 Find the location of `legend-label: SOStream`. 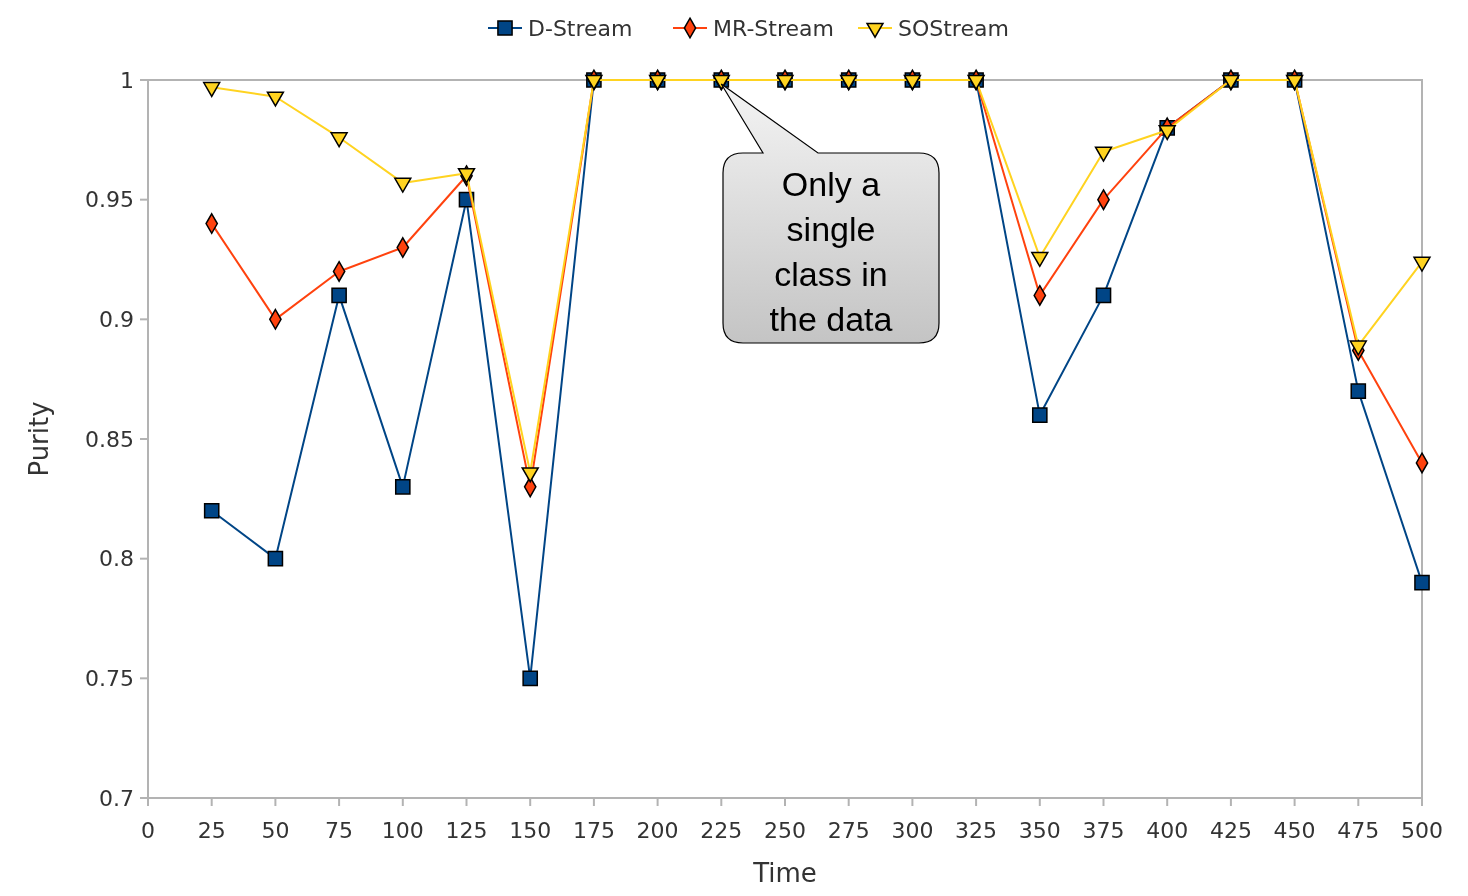

legend-label: SOStream is located at coordinates (953, 28).